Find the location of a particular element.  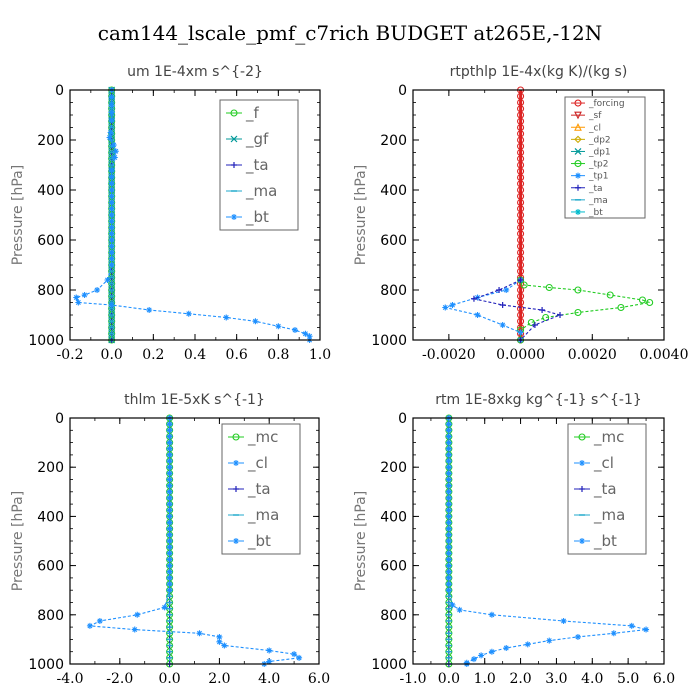

x-tick-label: 0.8 is located at coordinates (278, 355).